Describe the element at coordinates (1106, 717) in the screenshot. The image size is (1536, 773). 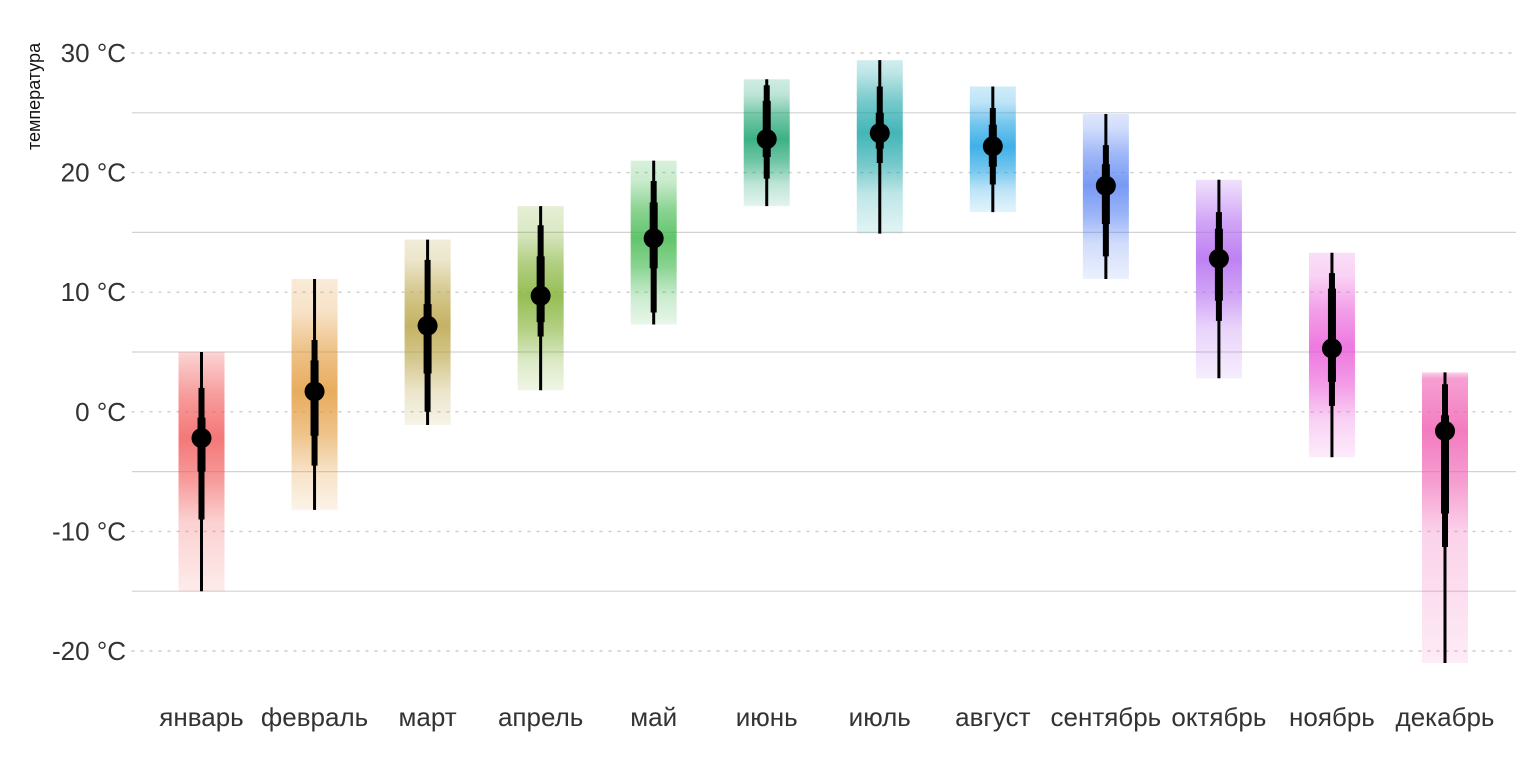
I see `x-tick-label: сентябрь` at that location.